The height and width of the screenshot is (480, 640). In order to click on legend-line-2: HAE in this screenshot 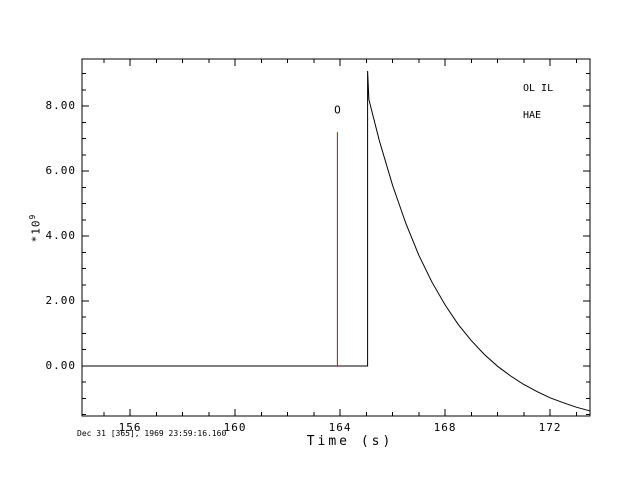, I will do `click(532, 115)`.